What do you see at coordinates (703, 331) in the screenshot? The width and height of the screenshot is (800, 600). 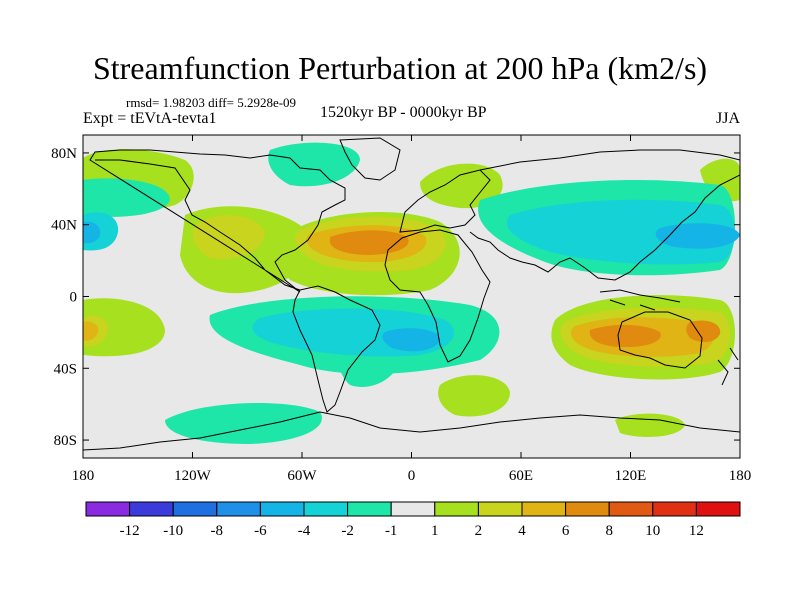 I see `pos-contour-pacific-core` at bounding box center [703, 331].